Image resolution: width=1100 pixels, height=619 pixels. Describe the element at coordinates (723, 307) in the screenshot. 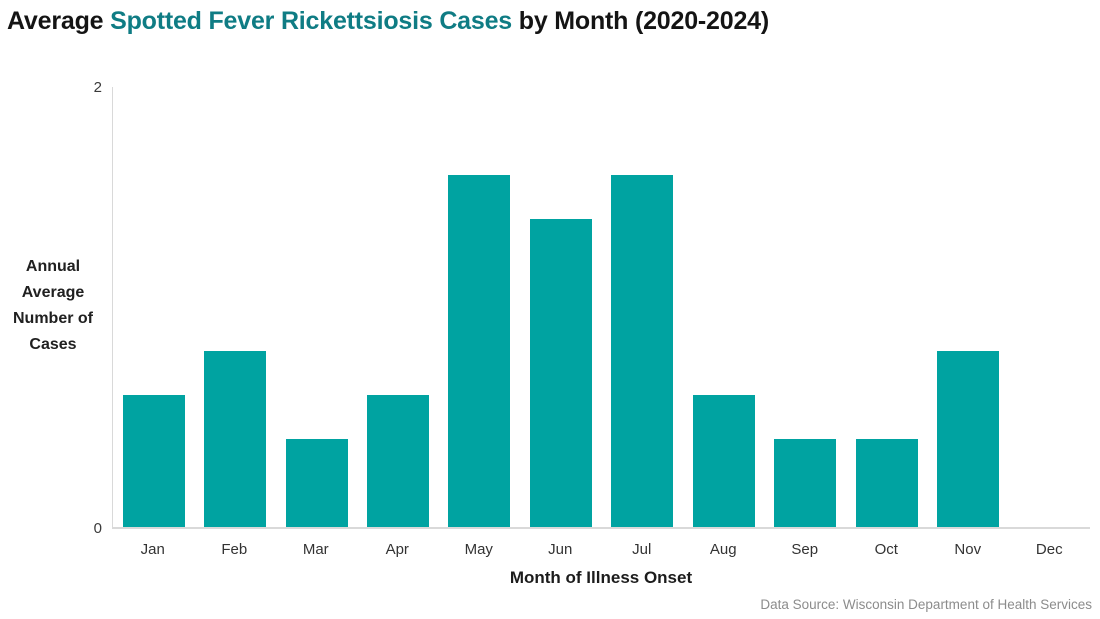

I see `bar-slot-aug` at that location.